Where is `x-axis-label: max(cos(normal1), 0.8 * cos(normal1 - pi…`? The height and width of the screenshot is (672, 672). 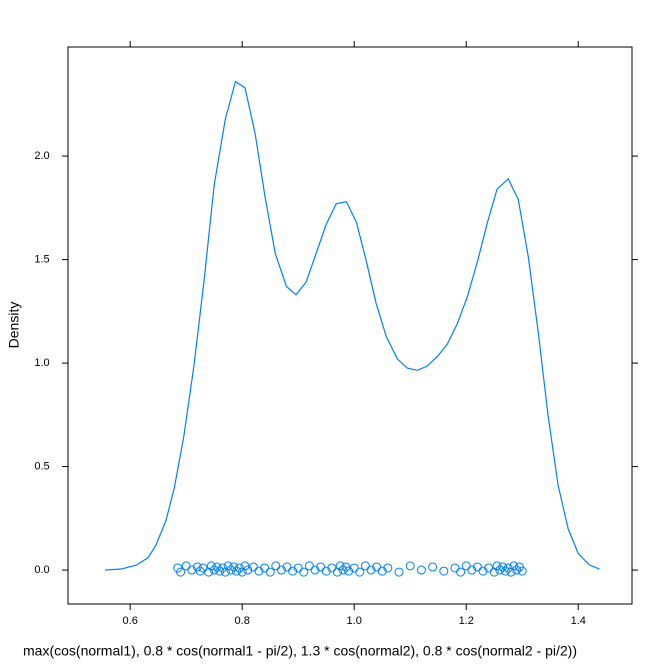
x-axis-label: max(cos(normal1), 0.8 * cos(normal1 - pi… is located at coordinates (300, 651).